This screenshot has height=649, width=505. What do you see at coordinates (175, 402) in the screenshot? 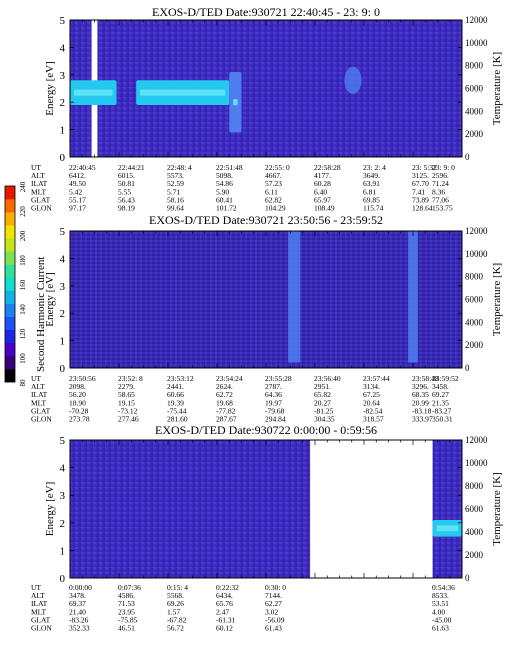
I see `orbit-cell: 19.39` at bounding box center [175, 402].